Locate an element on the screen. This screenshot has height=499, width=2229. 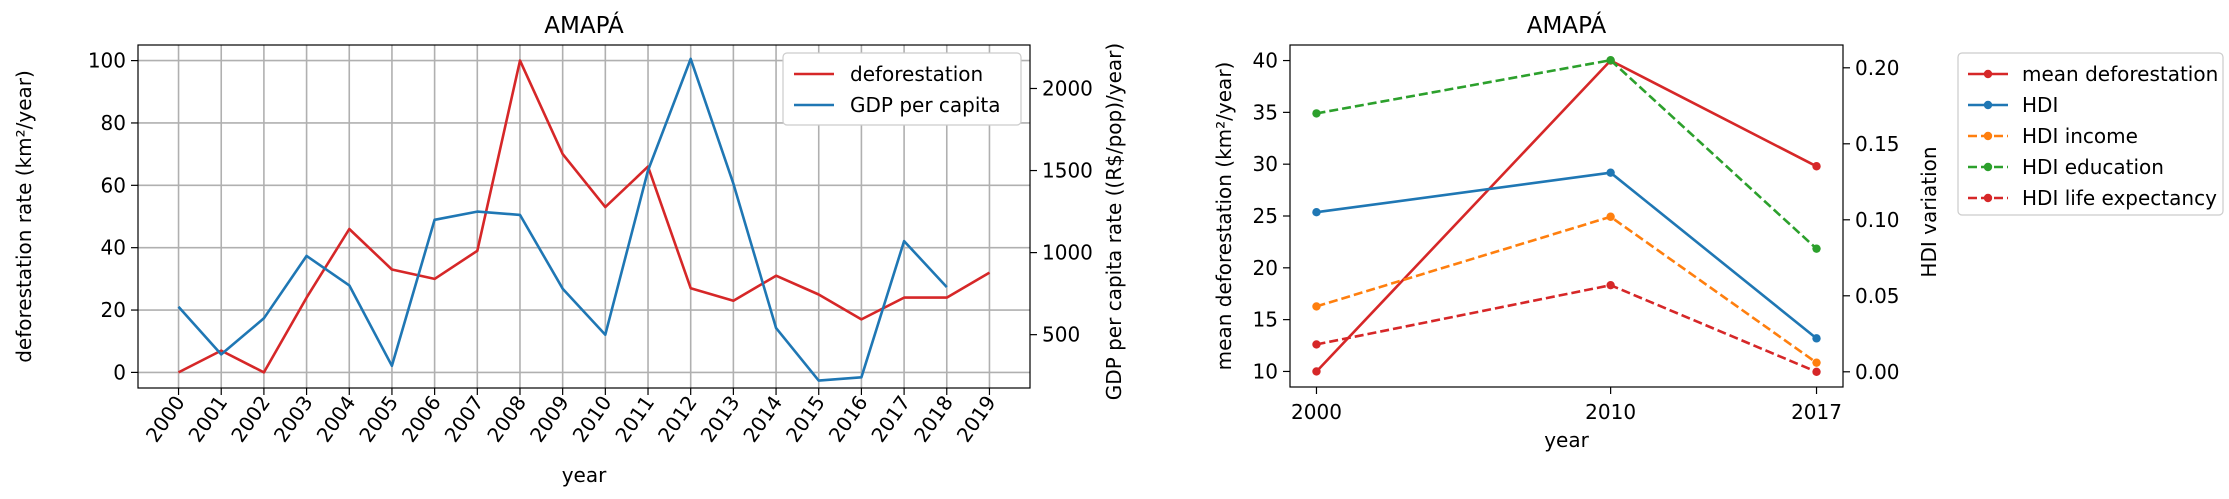
x-tick-label: 2005 is located at coordinates (378, 418).